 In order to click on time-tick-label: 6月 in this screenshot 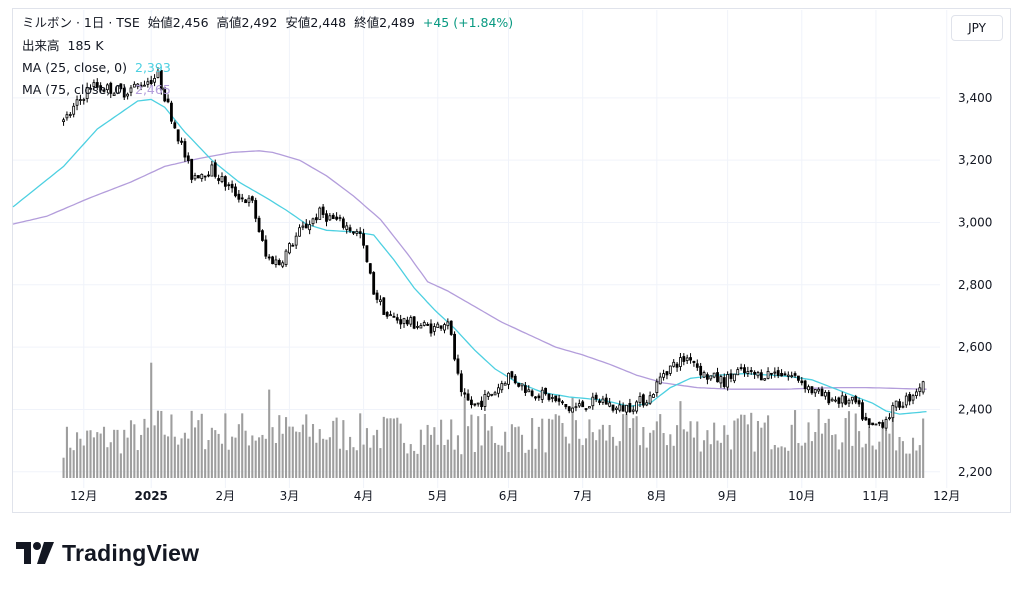, I will do `click(509, 496)`.